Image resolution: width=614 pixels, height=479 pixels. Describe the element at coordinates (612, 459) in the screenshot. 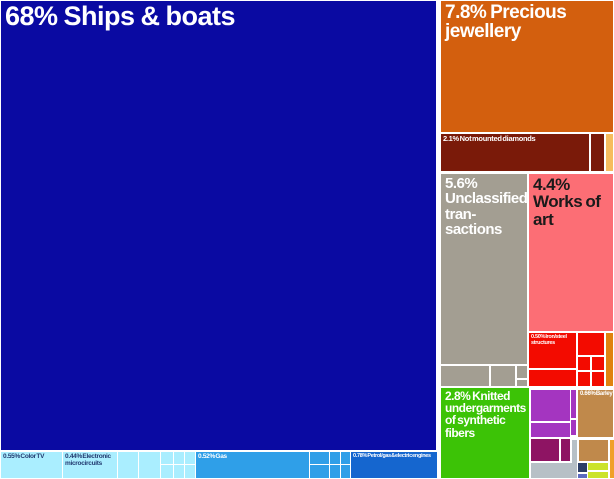

I see `treemap-cell-misc-orange-strip` at that location.